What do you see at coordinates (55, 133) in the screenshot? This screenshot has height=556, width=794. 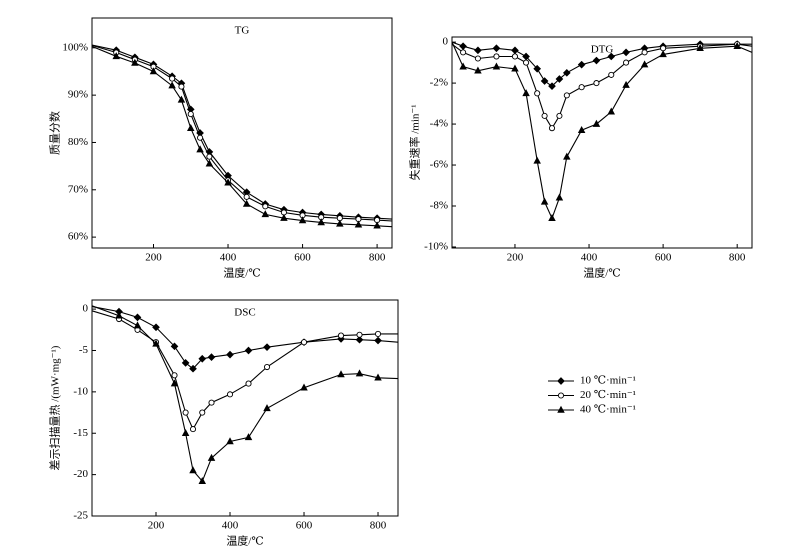 I see `y-axis-label: 质量分数` at bounding box center [55, 133].